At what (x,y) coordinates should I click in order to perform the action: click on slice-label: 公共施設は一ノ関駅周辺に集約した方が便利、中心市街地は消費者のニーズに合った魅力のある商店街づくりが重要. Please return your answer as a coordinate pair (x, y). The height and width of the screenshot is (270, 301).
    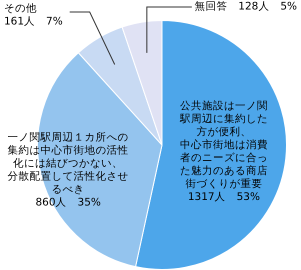
    Looking at the image, I should click on (223, 144).